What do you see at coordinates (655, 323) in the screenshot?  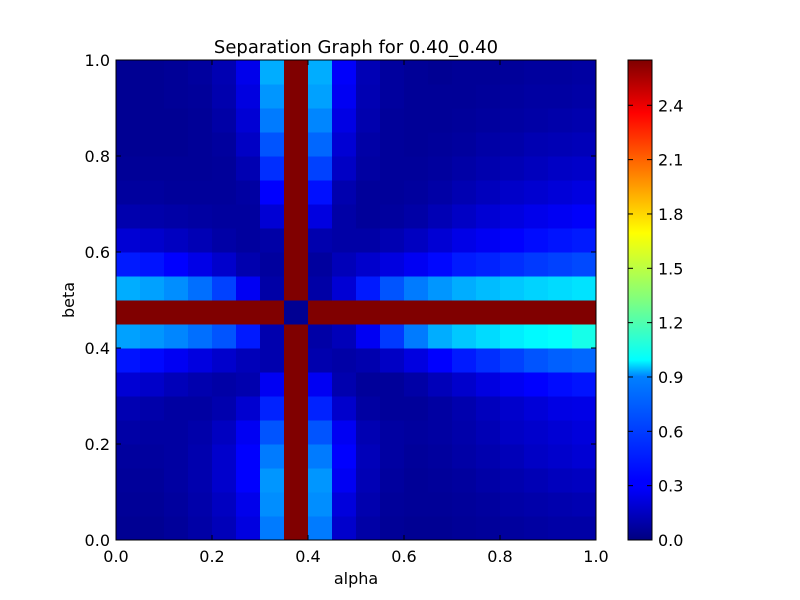 I see `colorbar-ticks: 0.0 0.3 0.6 0.9 1.2 1.5 1.8 2.1 2.4` at bounding box center [655, 323].